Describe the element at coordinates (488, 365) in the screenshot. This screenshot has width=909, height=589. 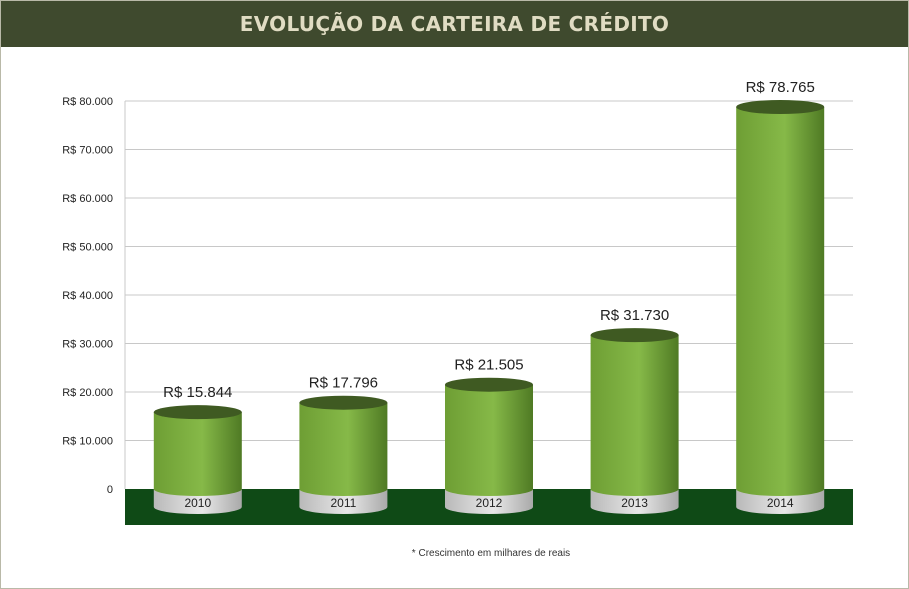
I see `data-label: R$ 21.505` at that location.